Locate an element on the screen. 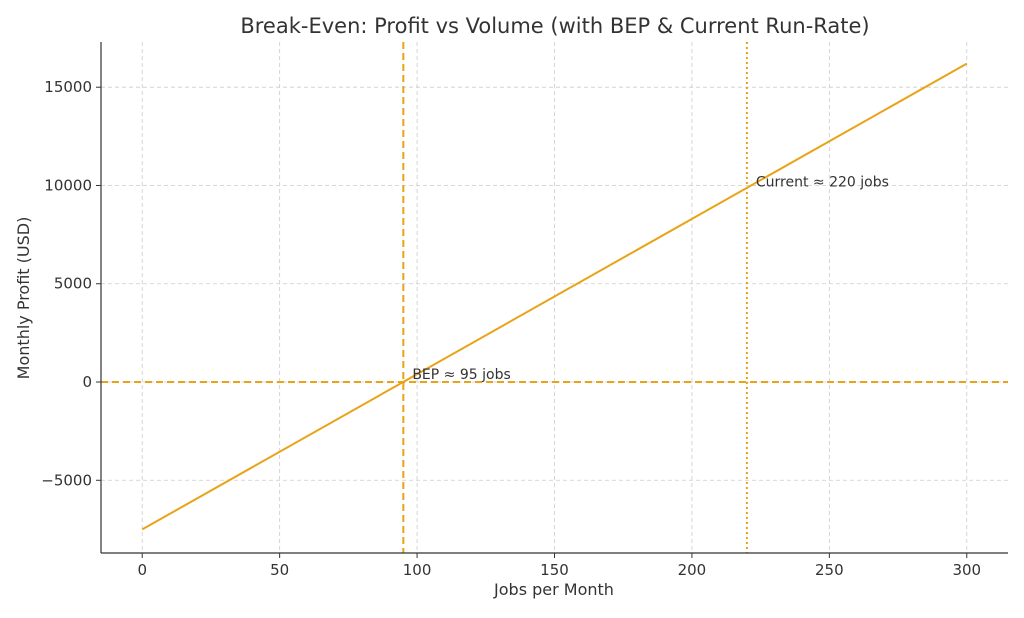  x-tick-label: 200 is located at coordinates (692, 570).